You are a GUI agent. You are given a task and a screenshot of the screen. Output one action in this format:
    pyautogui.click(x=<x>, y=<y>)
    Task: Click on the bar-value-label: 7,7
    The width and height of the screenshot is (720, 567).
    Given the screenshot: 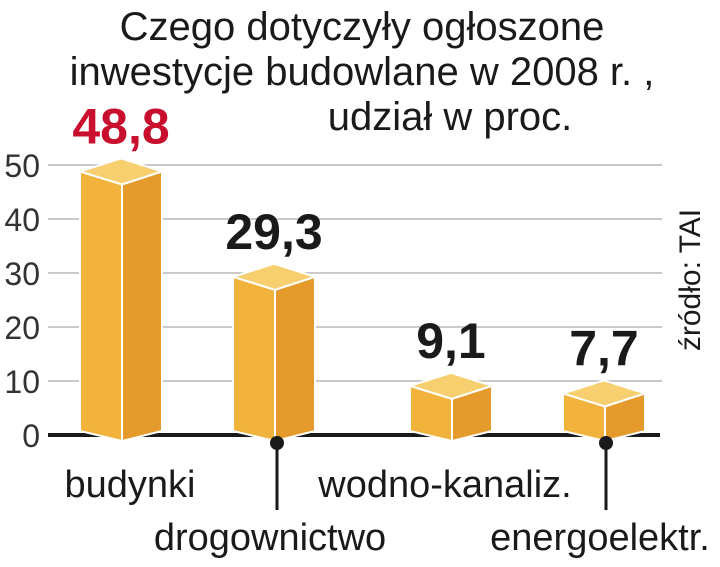 What is the action you would take?
    pyautogui.click(x=604, y=348)
    